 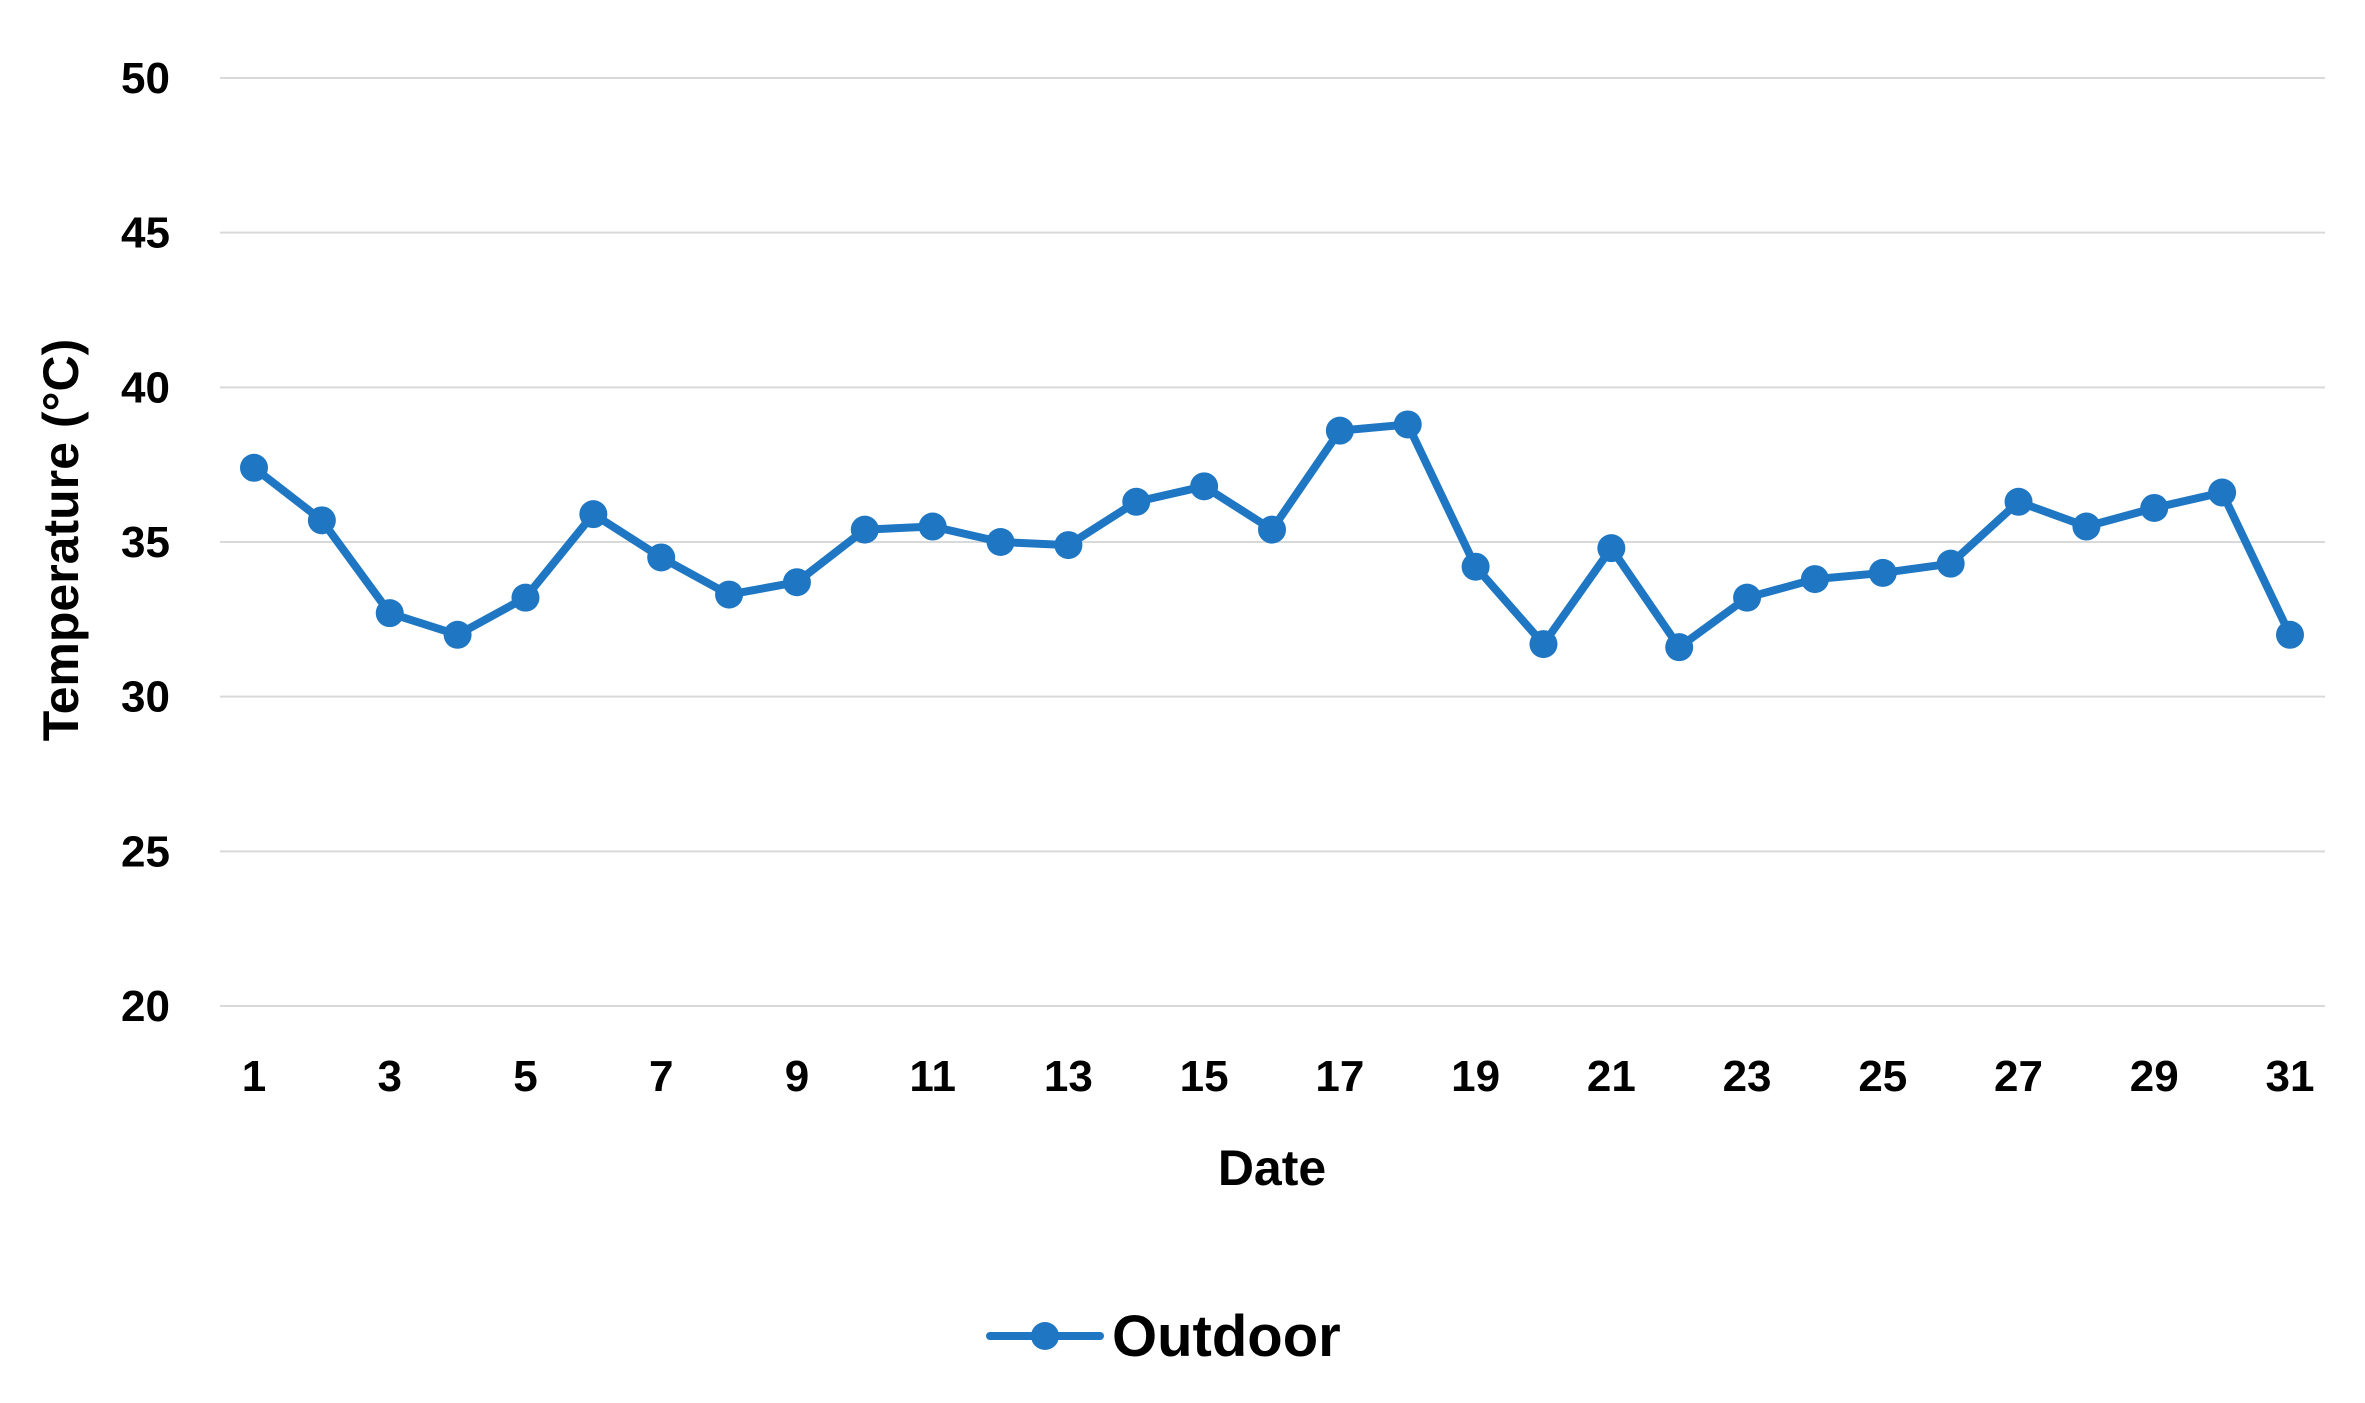 What do you see at coordinates (1272, 1168) in the screenshot?
I see `x-axis-title: Date` at bounding box center [1272, 1168].